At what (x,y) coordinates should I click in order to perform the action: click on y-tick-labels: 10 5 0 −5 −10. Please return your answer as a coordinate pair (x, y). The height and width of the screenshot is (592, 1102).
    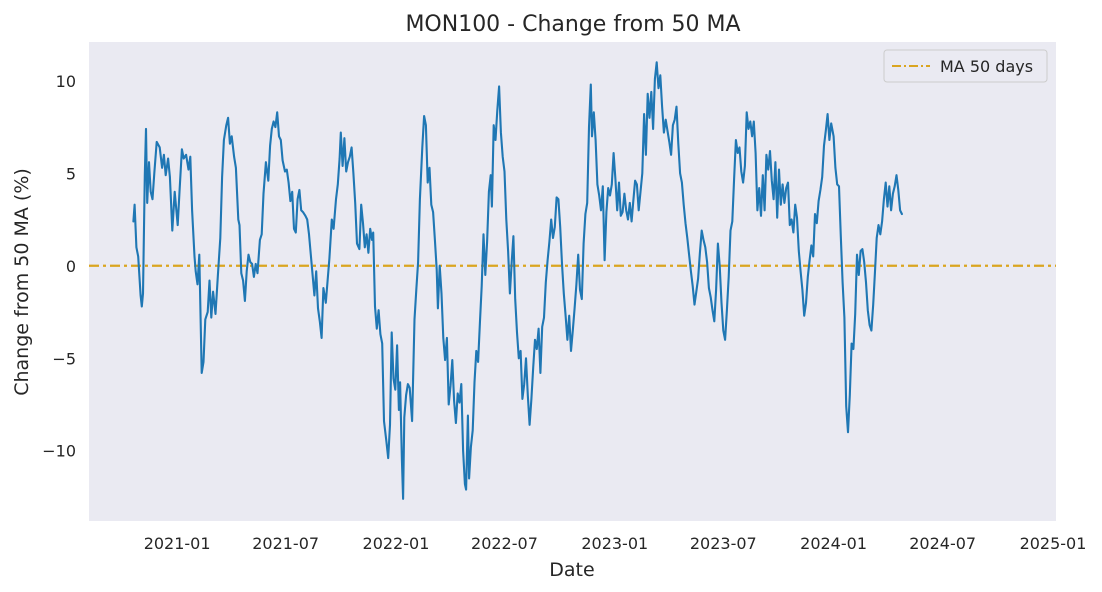
    Looking at the image, I should click on (59, 266).